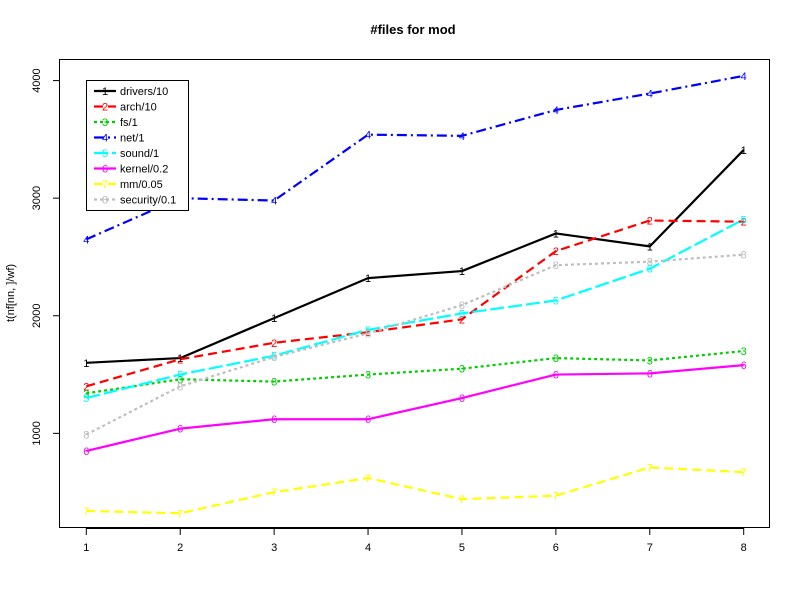  What do you see at coordinates (105, 108) in the screenshot?
I see `legend-marker: 2` at bounding box center [105, 108].